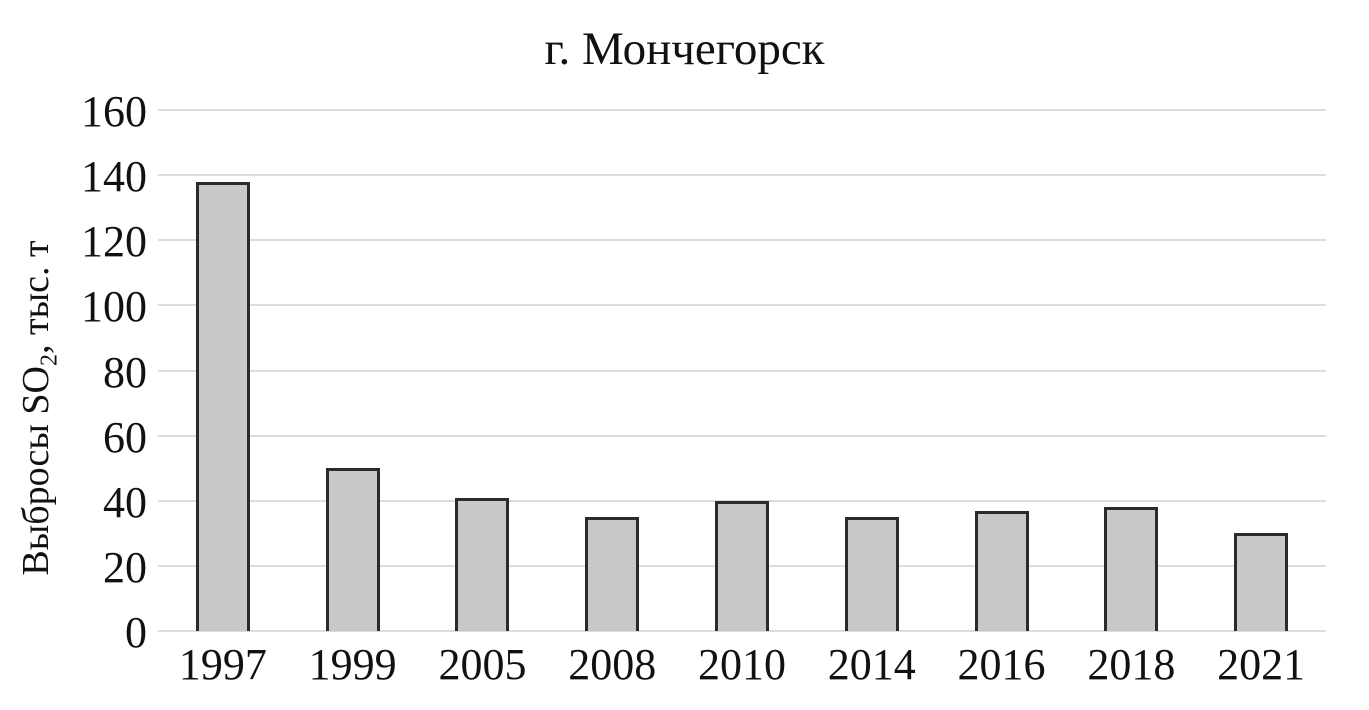 This screenshot has width=1369, height=710. What do you see at coordinates (684, 49) in the screenshot?
I see `chart-title: г. Мончегорск` at bounding box center [684, 49].